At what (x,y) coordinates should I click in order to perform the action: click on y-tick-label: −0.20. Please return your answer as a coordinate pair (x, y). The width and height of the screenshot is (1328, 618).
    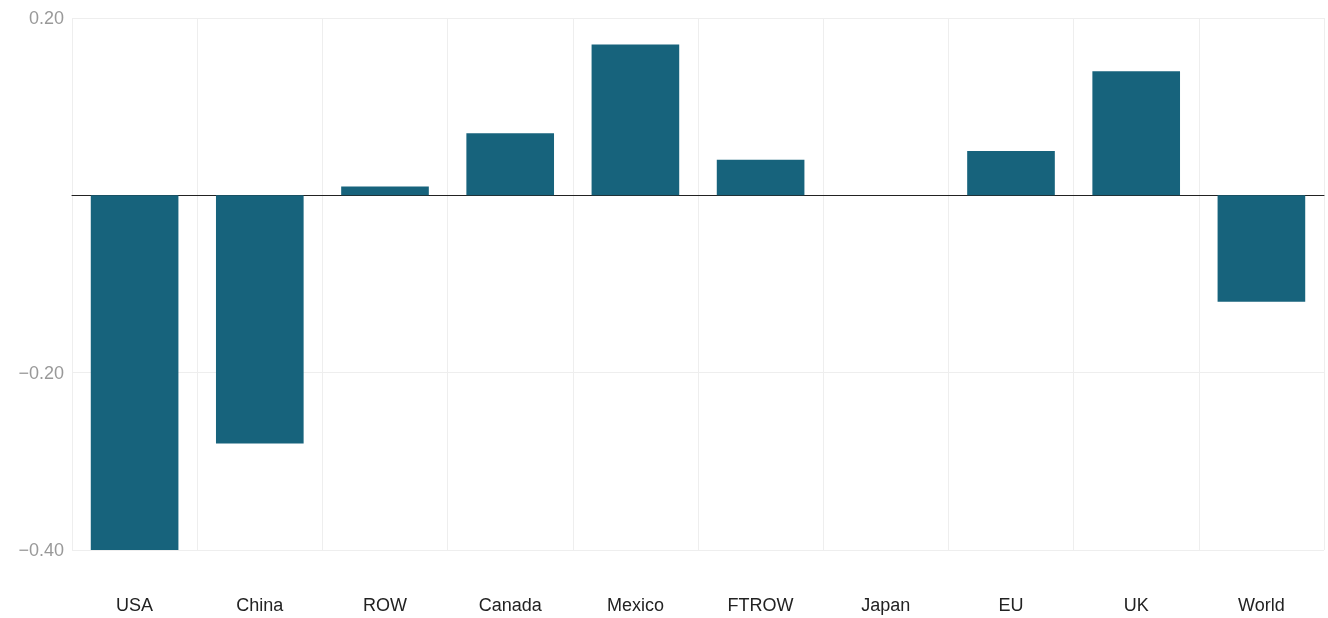
    Looking at the image, I should click on (41, 372).